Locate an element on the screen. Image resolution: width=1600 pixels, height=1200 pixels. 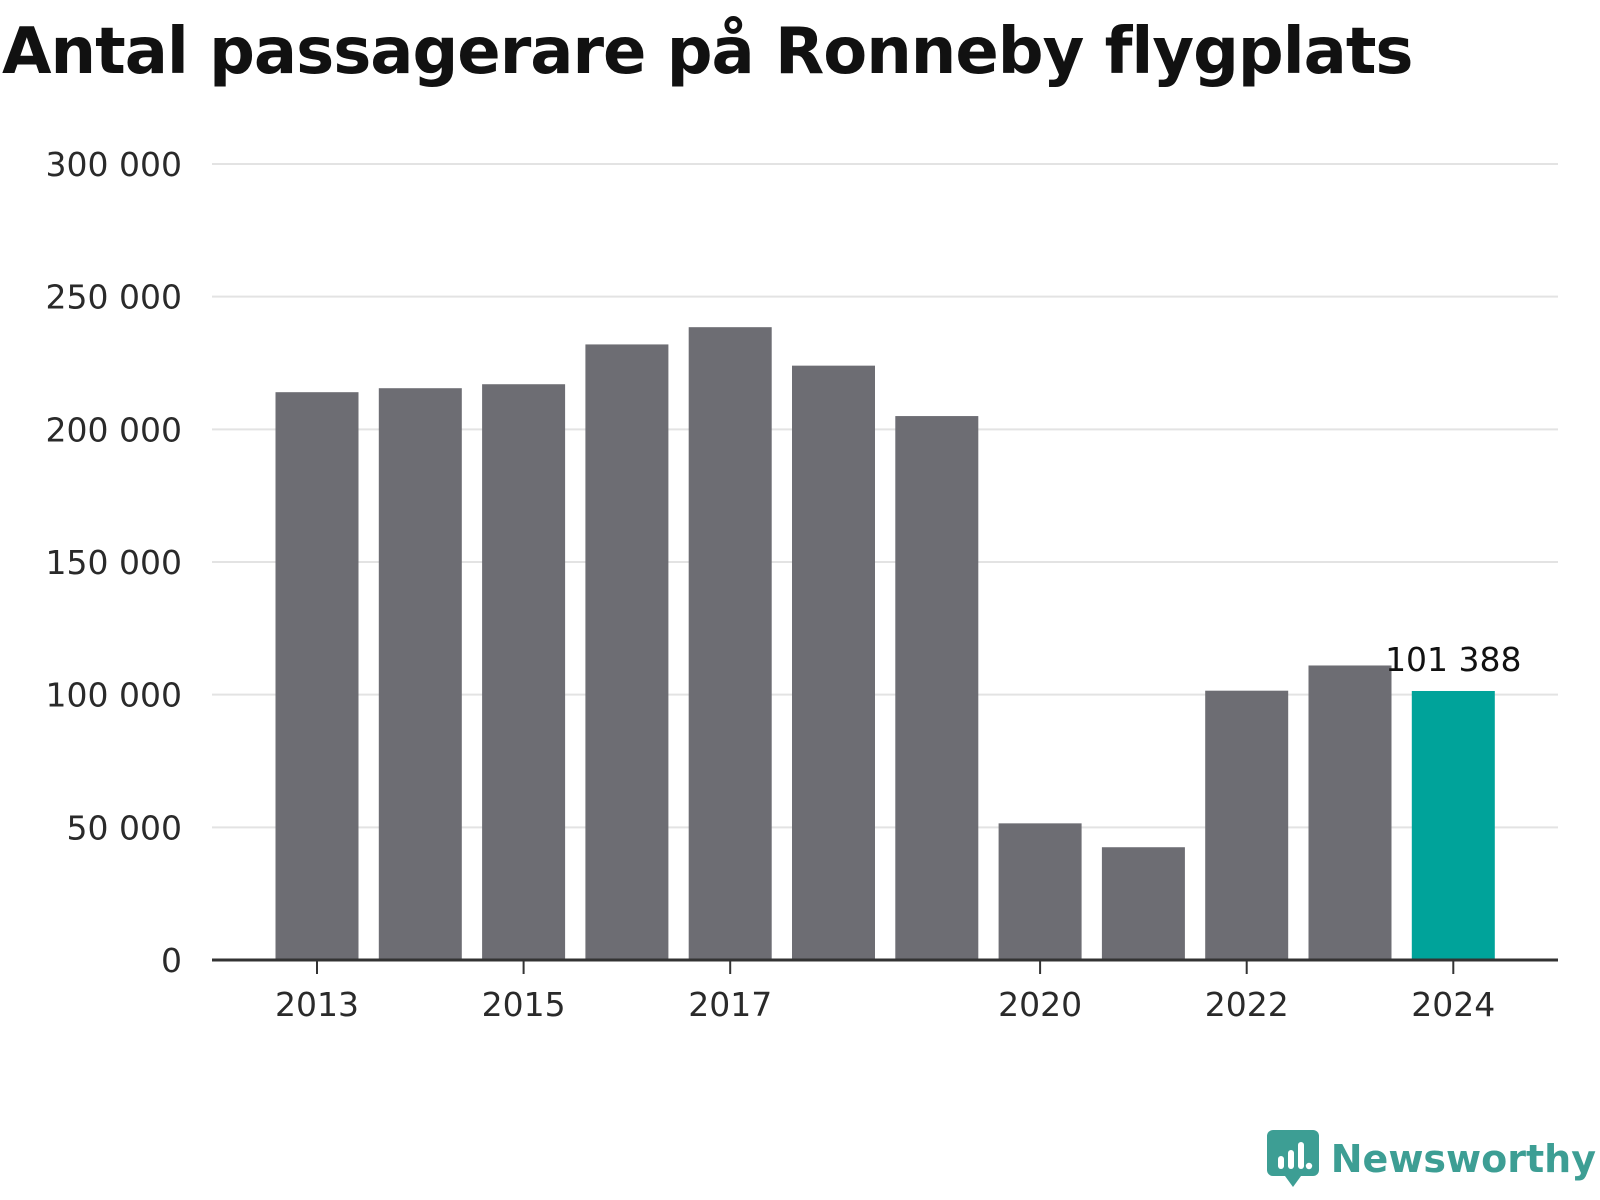
x-tick-label: 2015 is located at coordinates (524, 1004).